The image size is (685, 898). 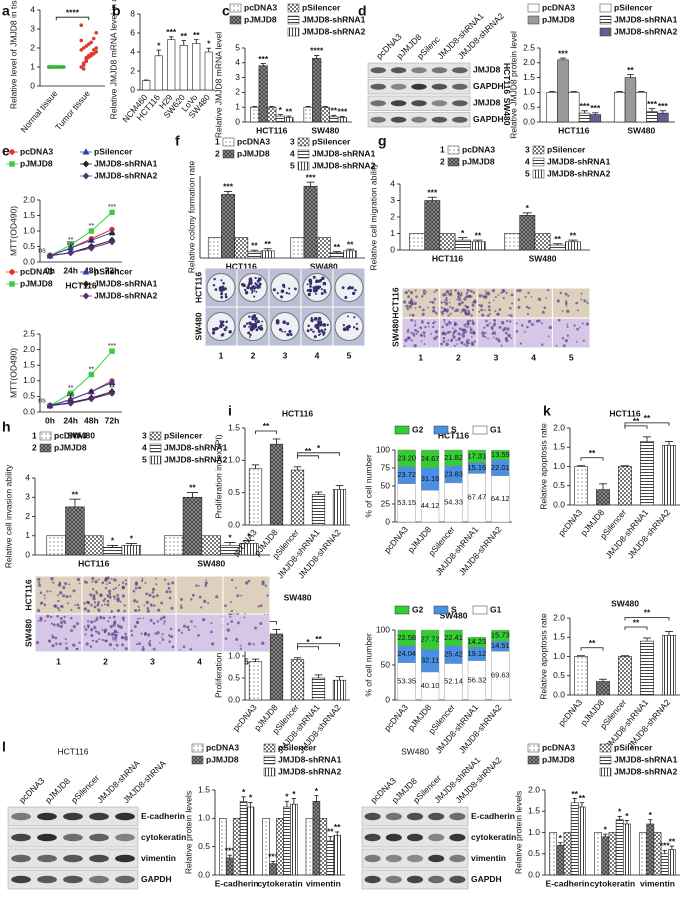 What do you see at coordinates (105, 661) in the screenshot?
I see `image-label: 2` at bounding box center [105, 661].